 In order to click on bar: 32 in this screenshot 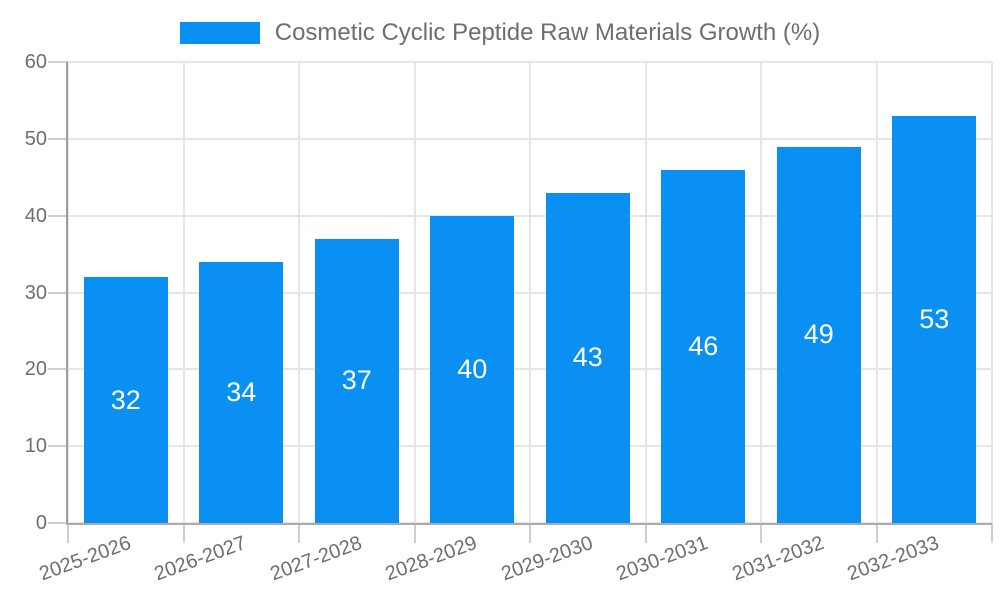, I will do `click(125, 400)`.